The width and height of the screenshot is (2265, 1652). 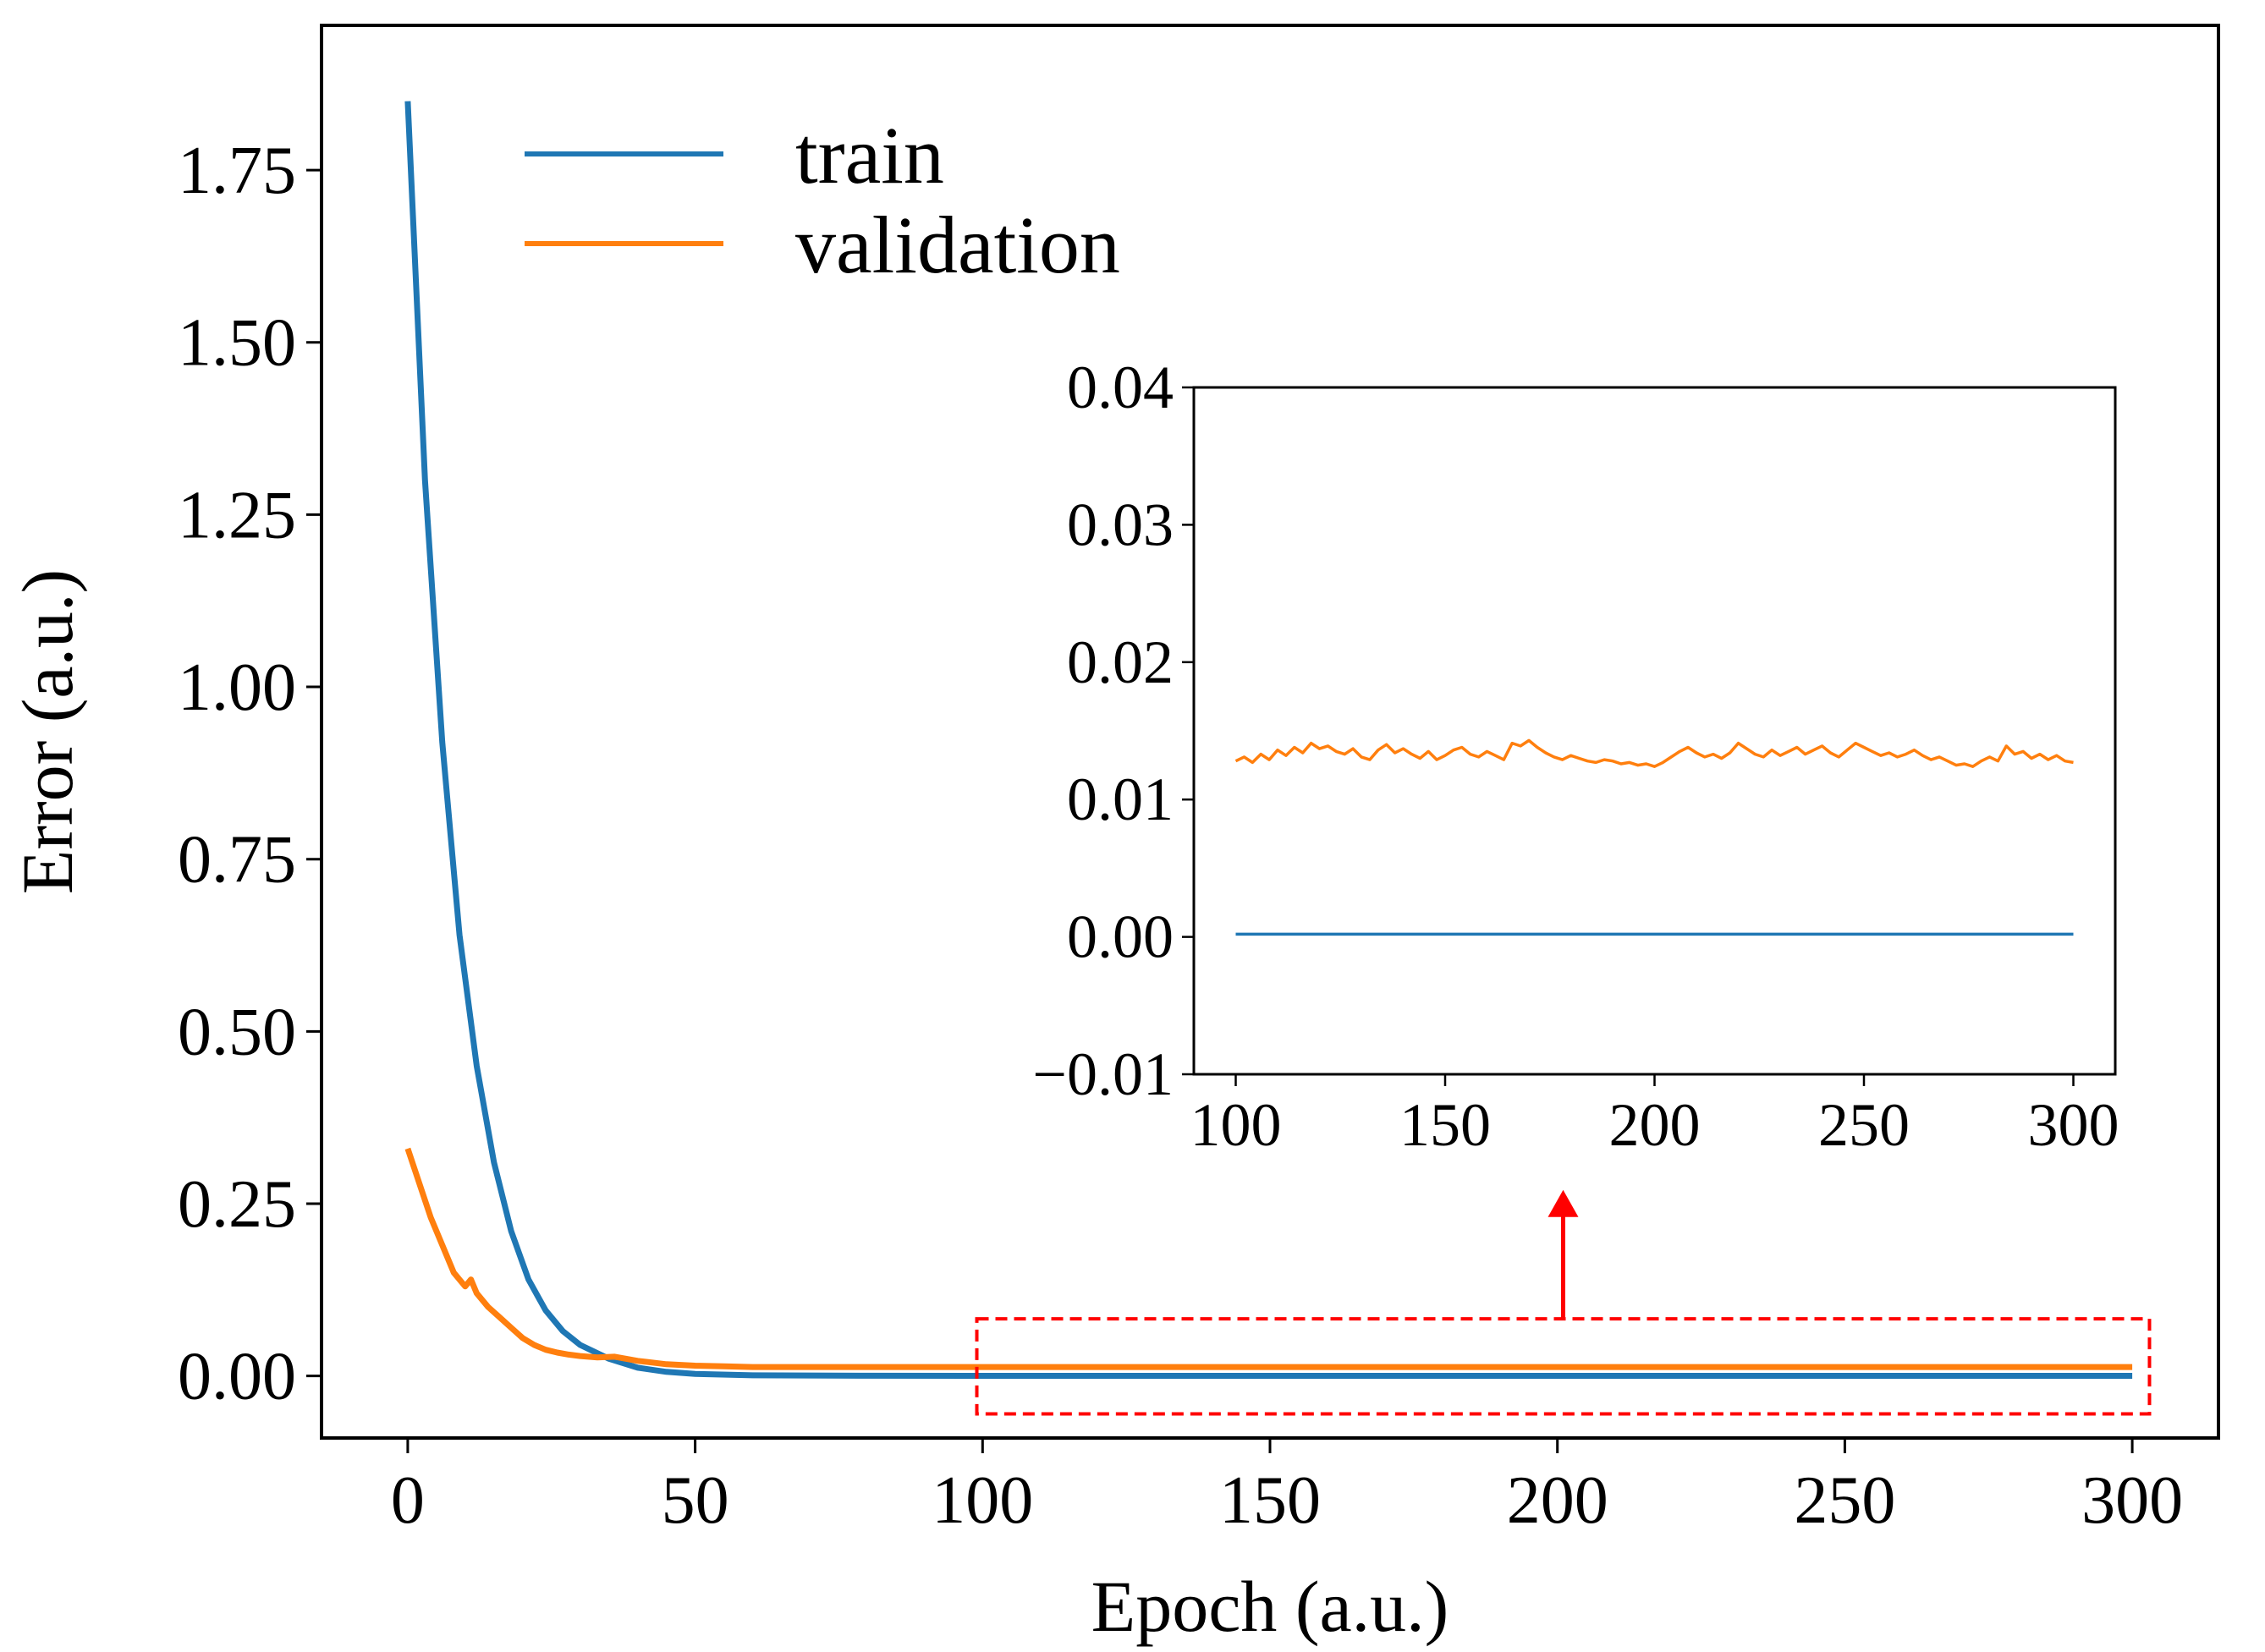 I want to click on inset-x-tick-label: 250, so click(x=1864, y=1125).